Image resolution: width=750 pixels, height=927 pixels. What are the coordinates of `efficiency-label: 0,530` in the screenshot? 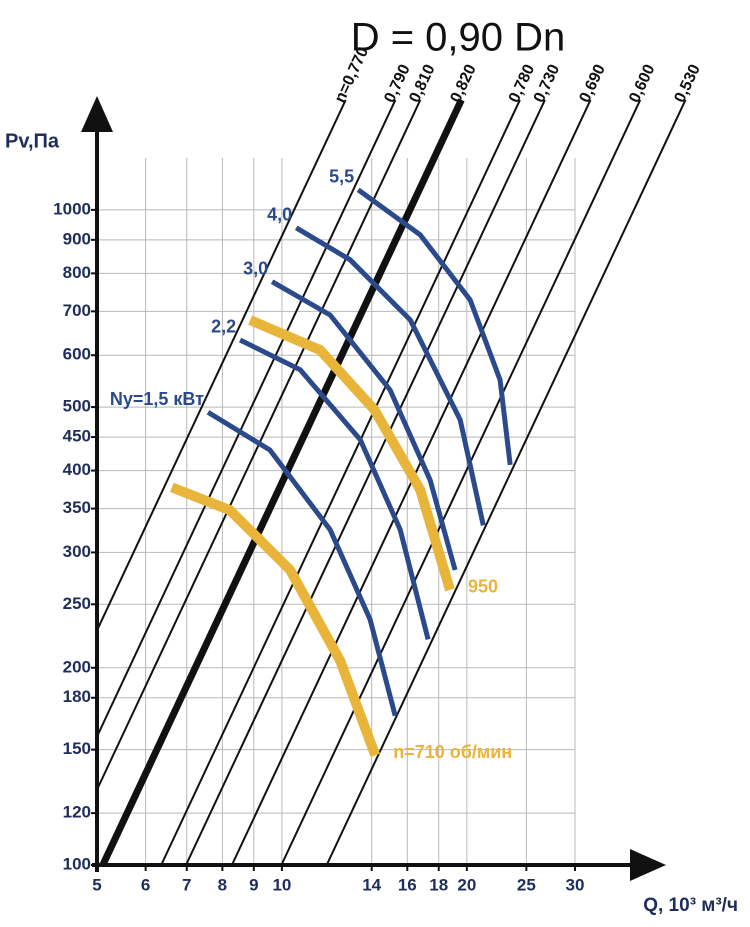 It's located at (688, 84).